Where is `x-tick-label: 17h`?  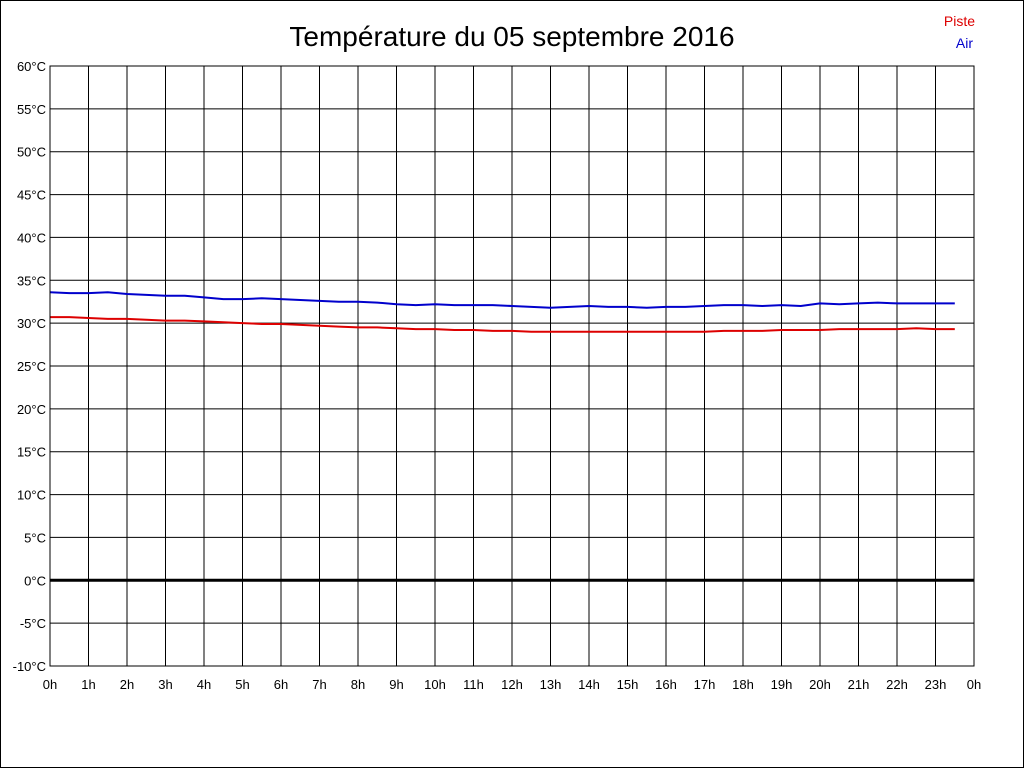 x-tick-label: 17h is located at coordinates (705, 684).